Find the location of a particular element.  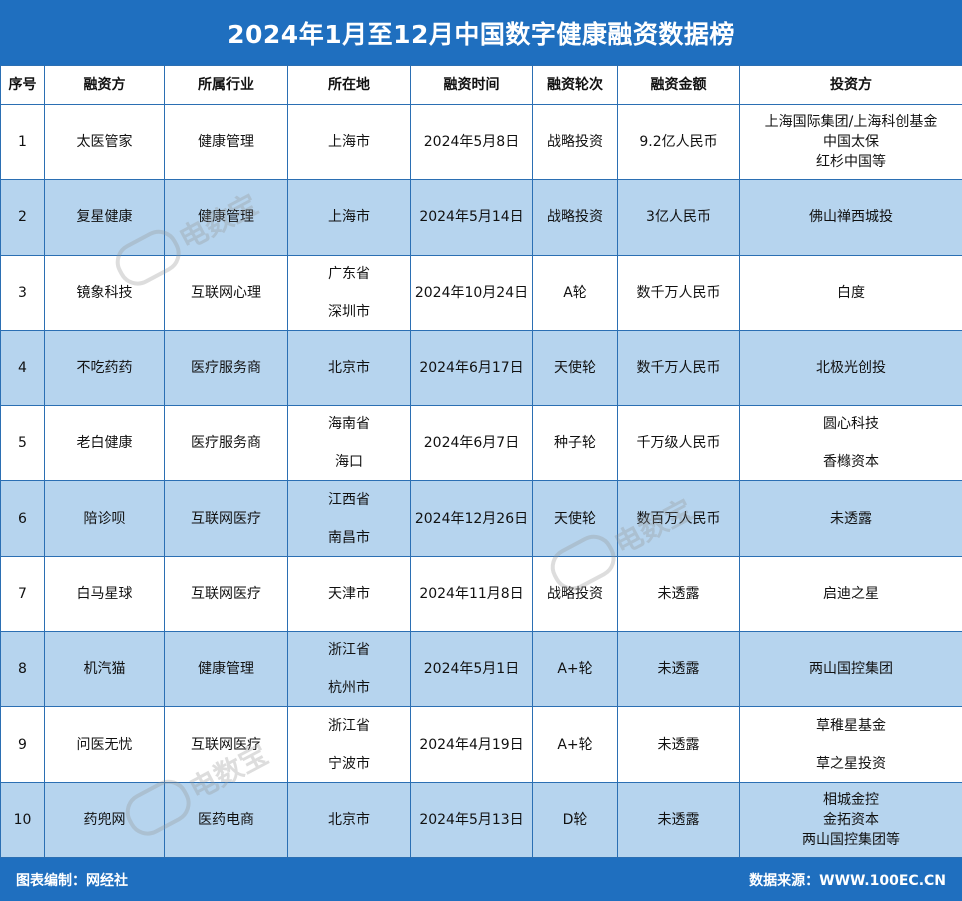

table-row: 8 机汽猫 健康管理 浙江省 杭州市 2024年5月1日 A+轮 未透露 两山国控集团 is located at coordinates (481, 669).